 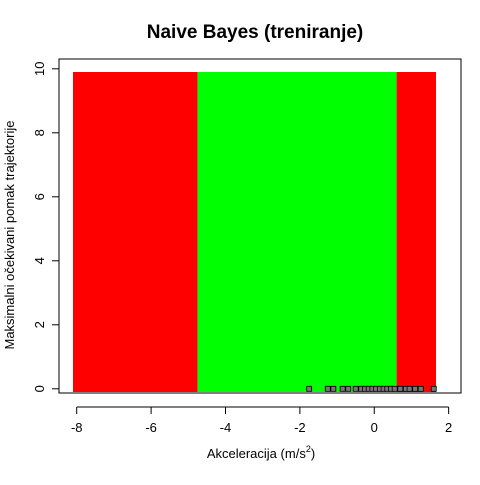 What do you see at coordinates (9, 234) in the screenshot?
I see `y-axis-label: Maksimalni očekivani pomak trajektorije` at bounding box center [9, 234].